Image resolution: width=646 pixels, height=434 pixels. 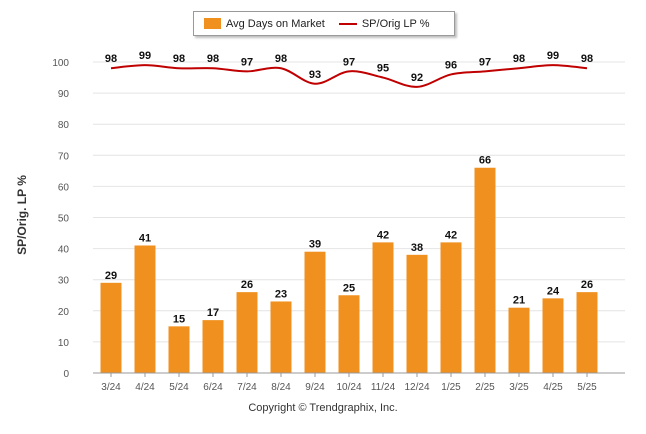 What do you see at coordinates (451, 235) in the screenshot?
I see `bar-label-1/25: 42` at bounding box center [451, 235].